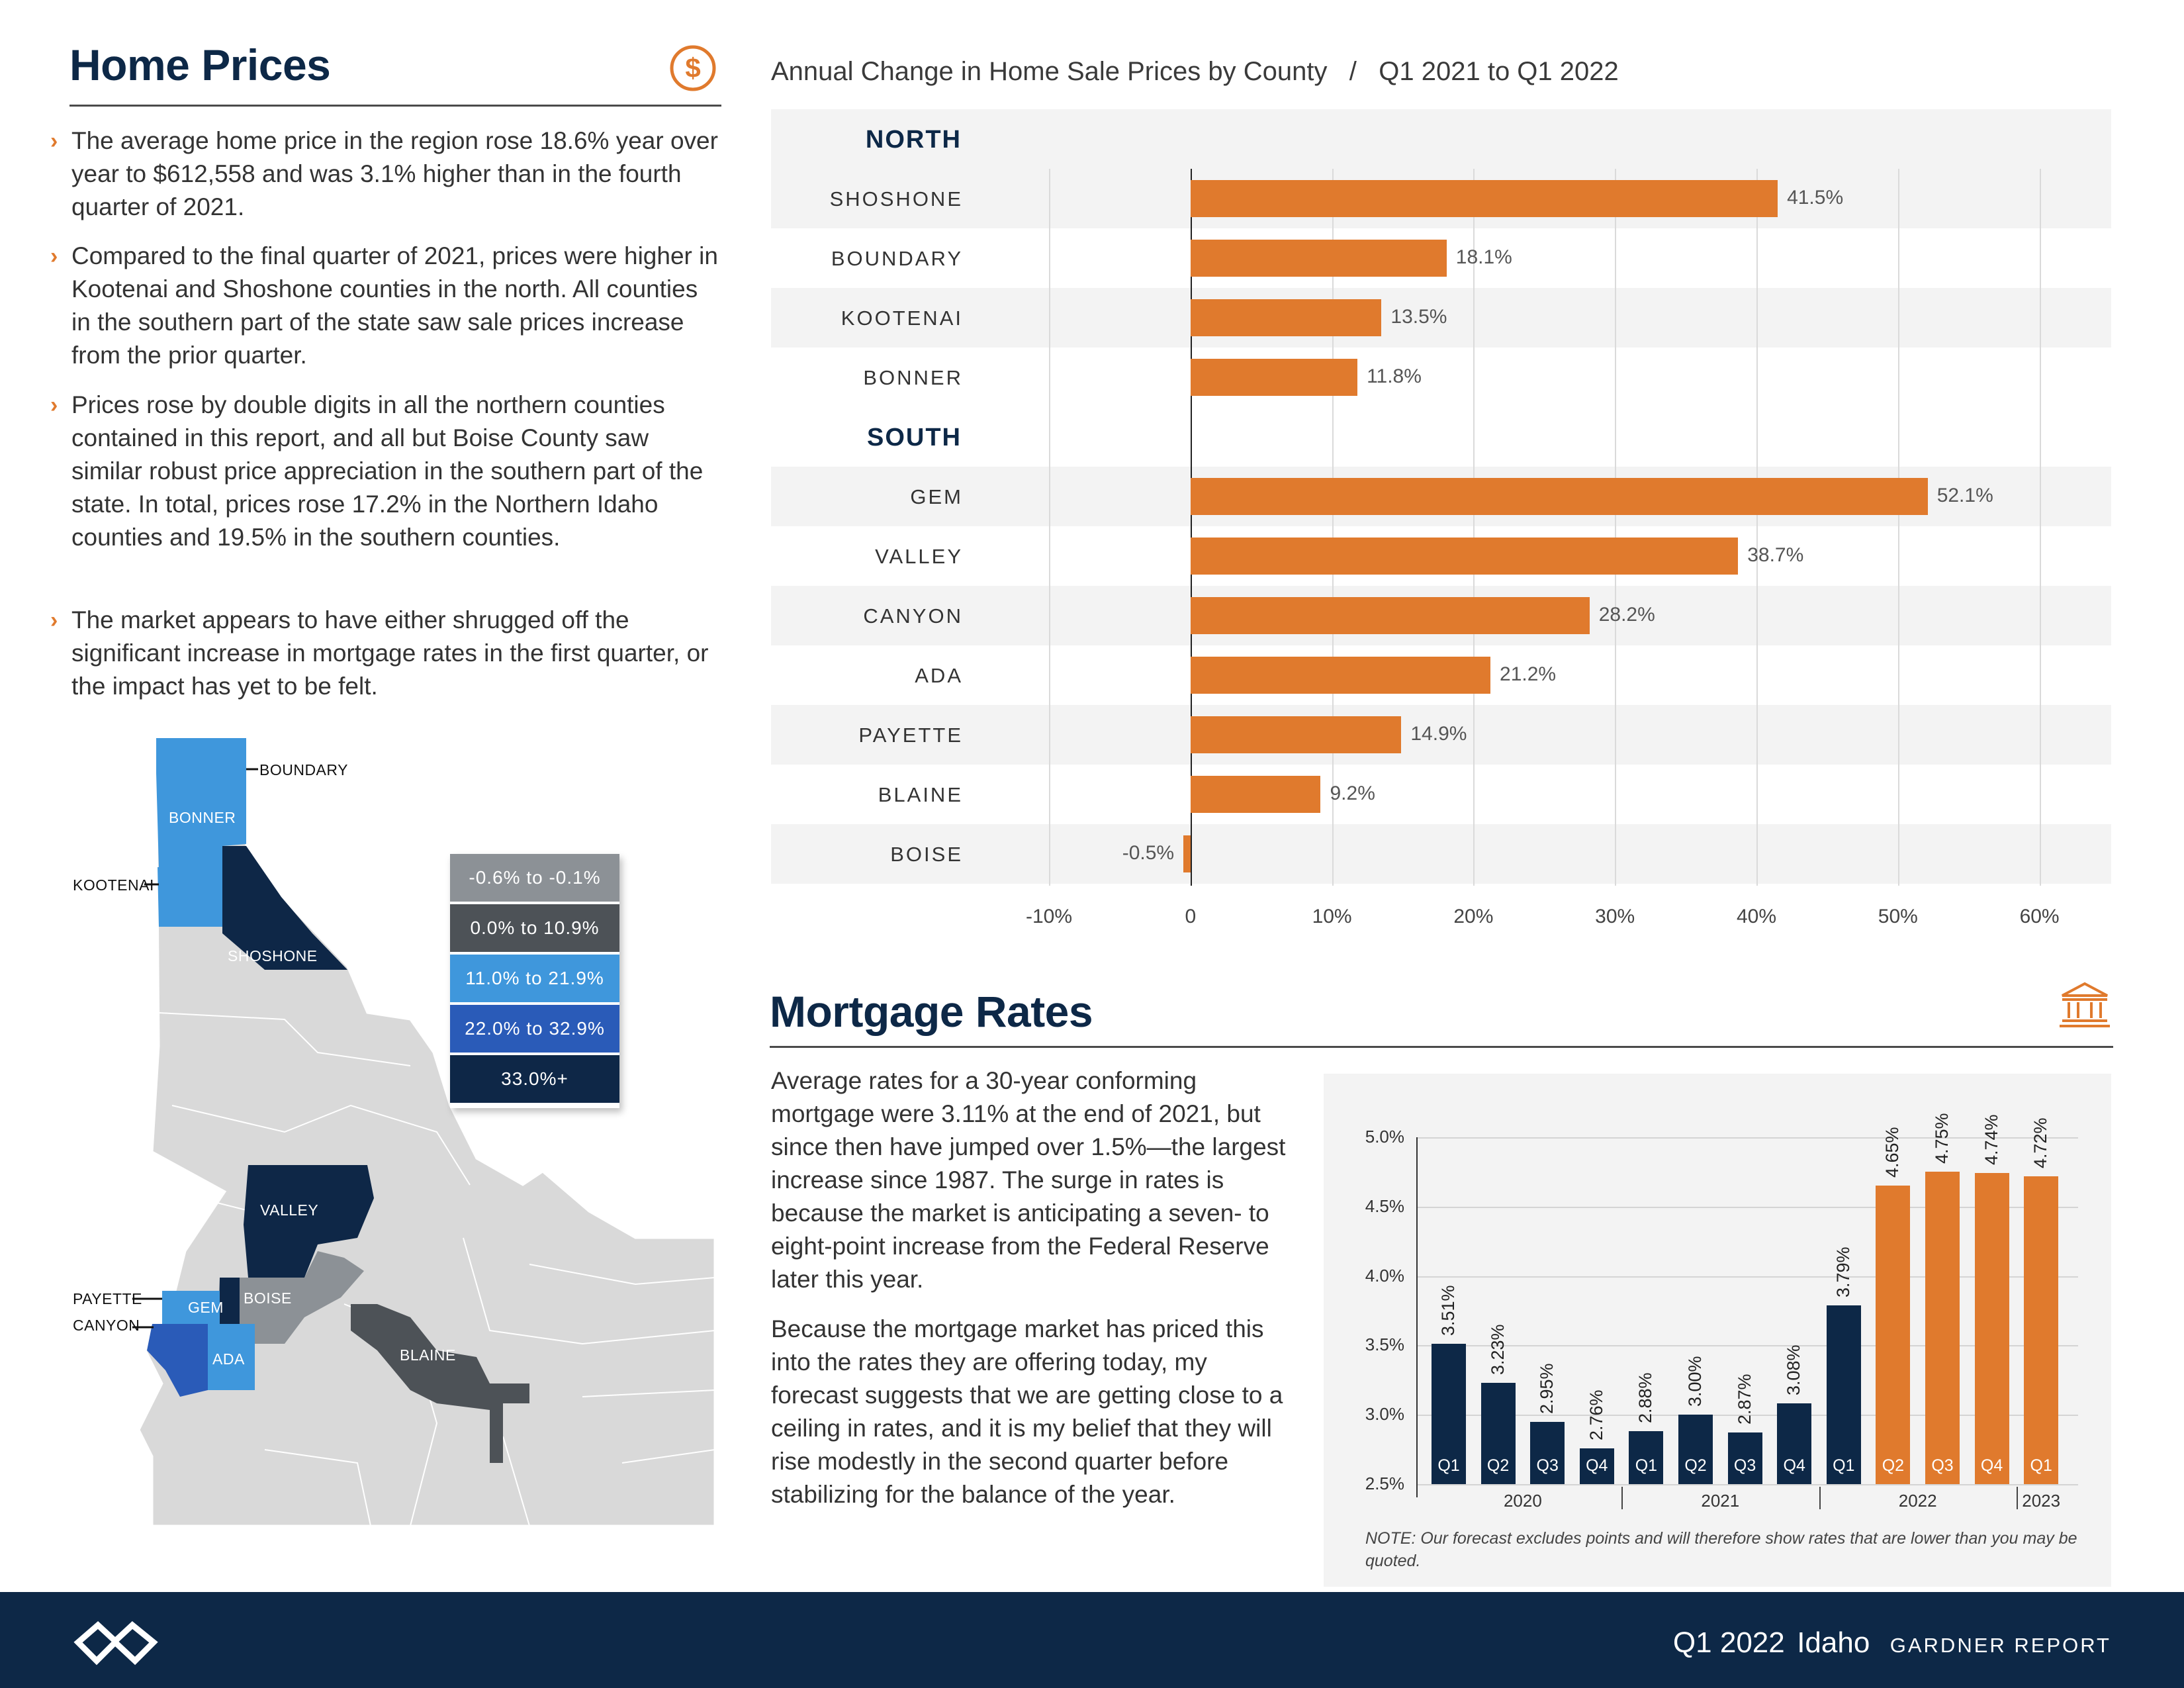  What do you see at coordinates (116, 1642) in the screenshot?
I see `windermere-logo` at bounding box center [116, 1642].